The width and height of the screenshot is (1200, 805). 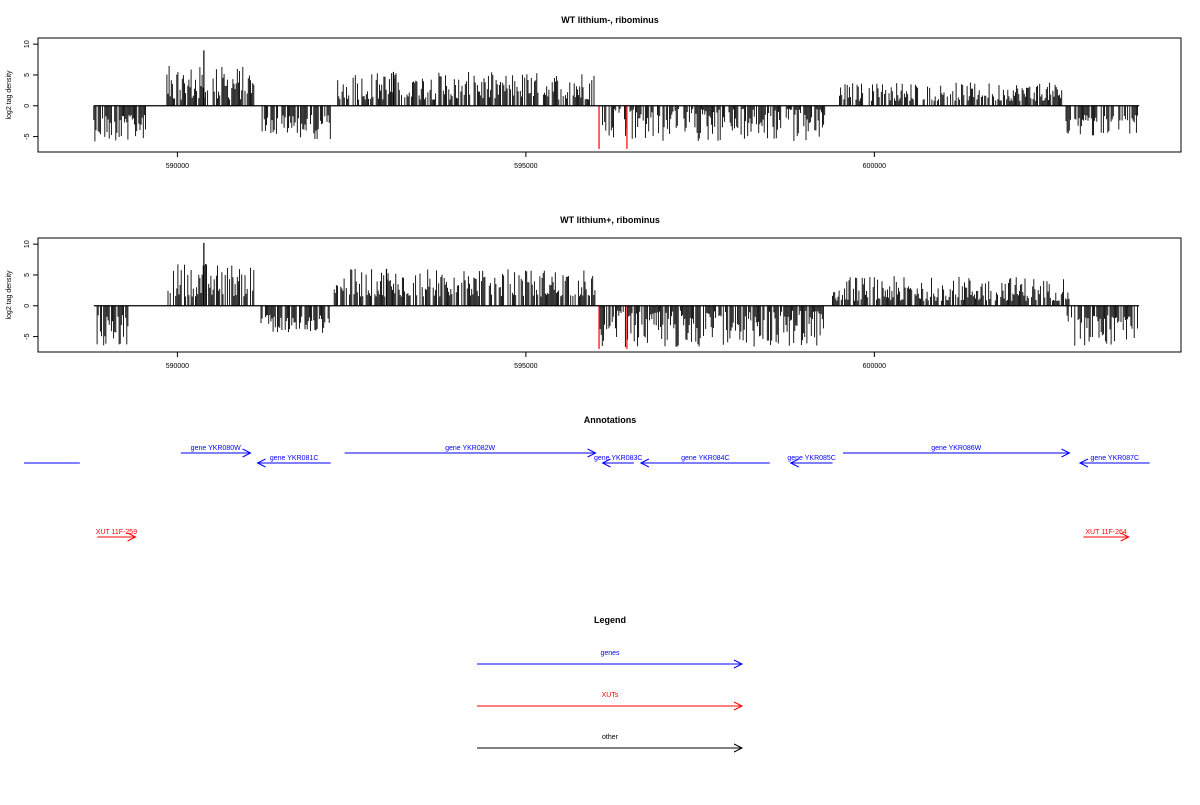 I want to click on gene-arrow: gene YKR084C, so click(x=704, y=461).